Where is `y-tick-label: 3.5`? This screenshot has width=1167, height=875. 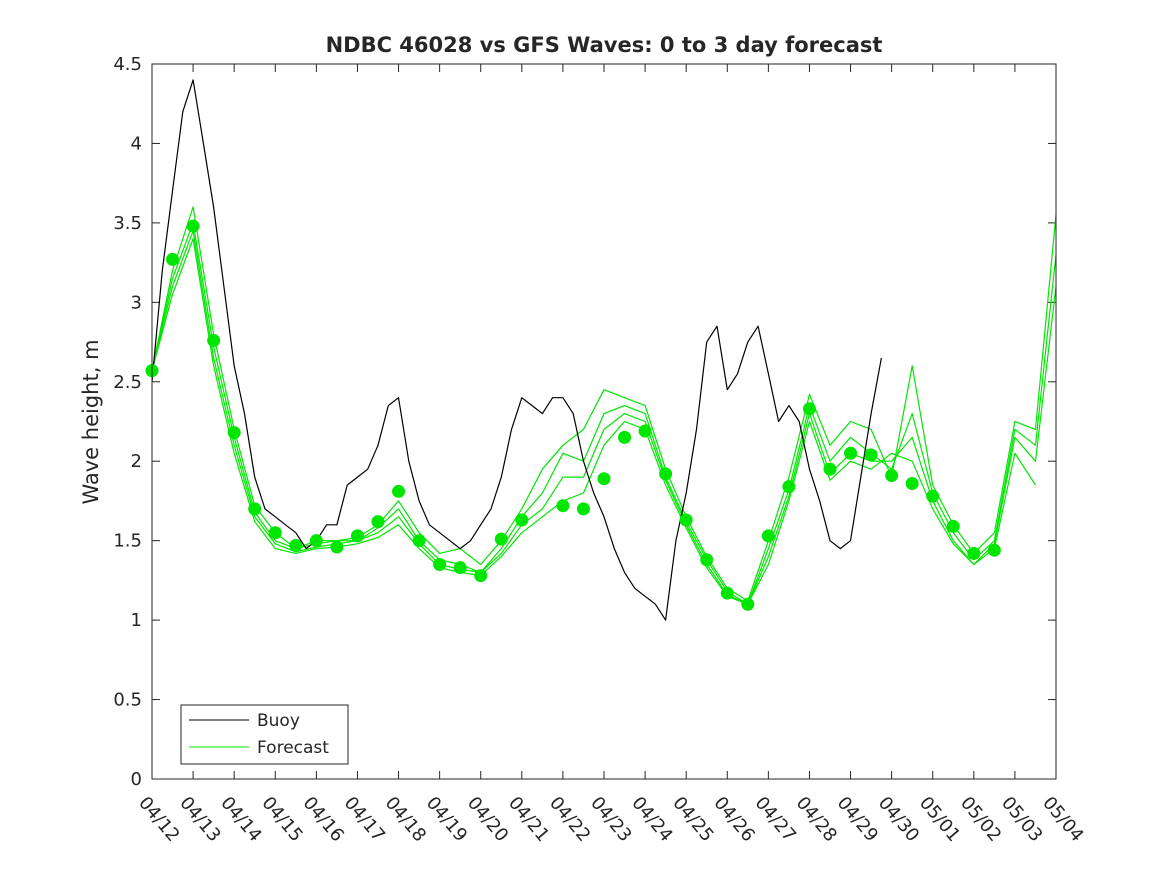
y-tick-label: 3.5 is located at coordinates (127, 223).